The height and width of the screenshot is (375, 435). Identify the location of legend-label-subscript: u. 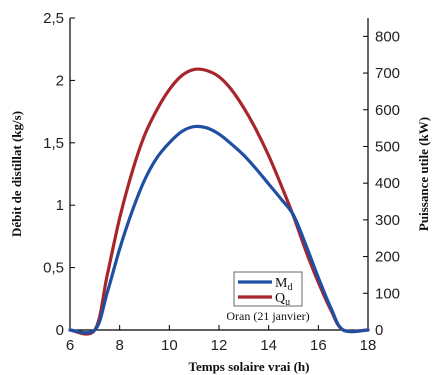
(287, 302).